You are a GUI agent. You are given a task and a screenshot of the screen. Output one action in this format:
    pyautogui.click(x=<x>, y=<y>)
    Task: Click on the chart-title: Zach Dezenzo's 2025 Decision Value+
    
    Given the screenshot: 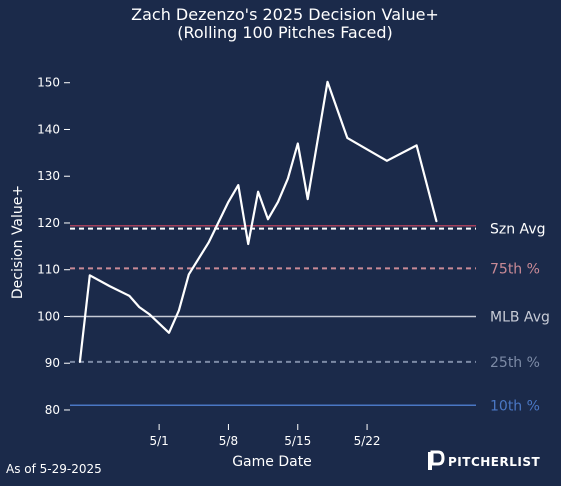 What is the action you would take?
    pyautogui.click(x=285, y=14)
    